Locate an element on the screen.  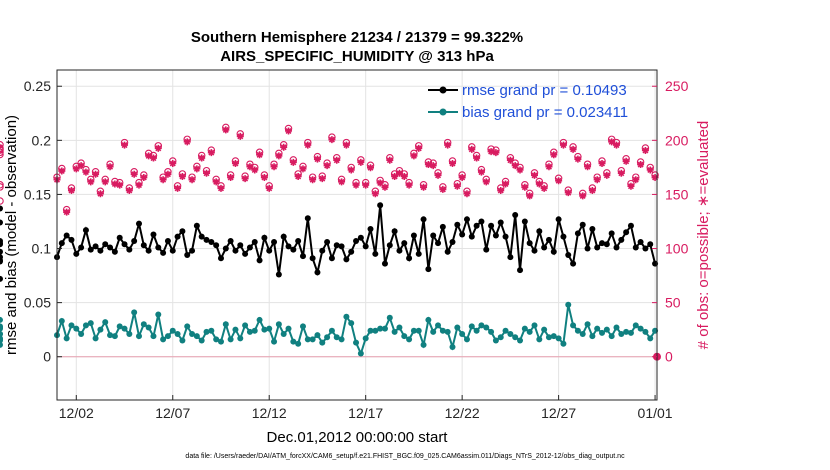
x-tick-label: 12/22 is located at coordinates (462, 413).